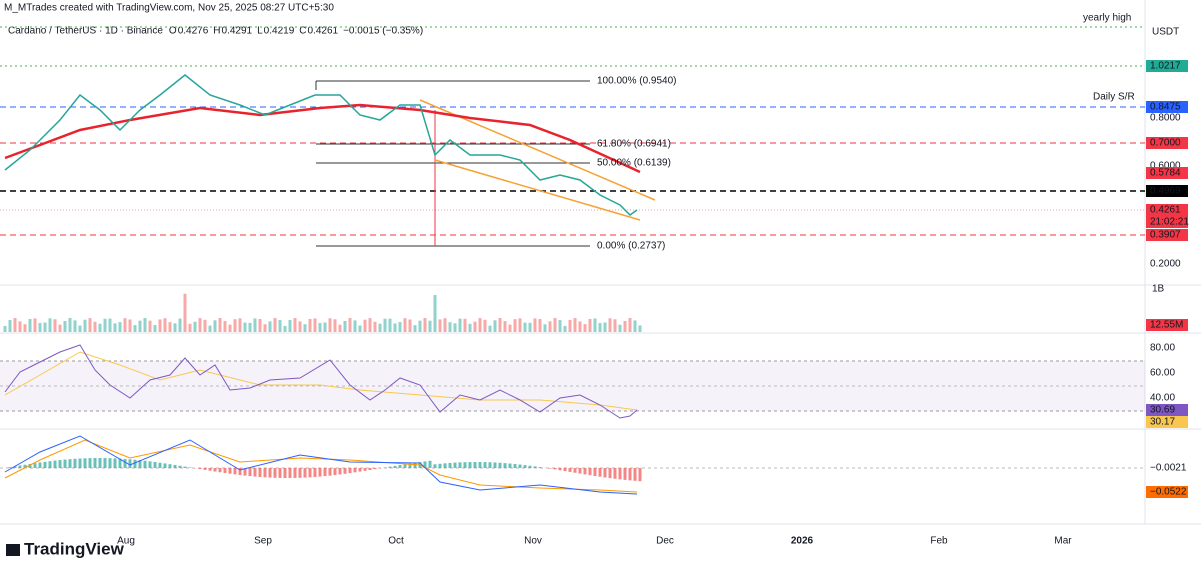  Describe the element at coordinates (939, 541) in the screenshot. I see `time-label: Feb` at that location.